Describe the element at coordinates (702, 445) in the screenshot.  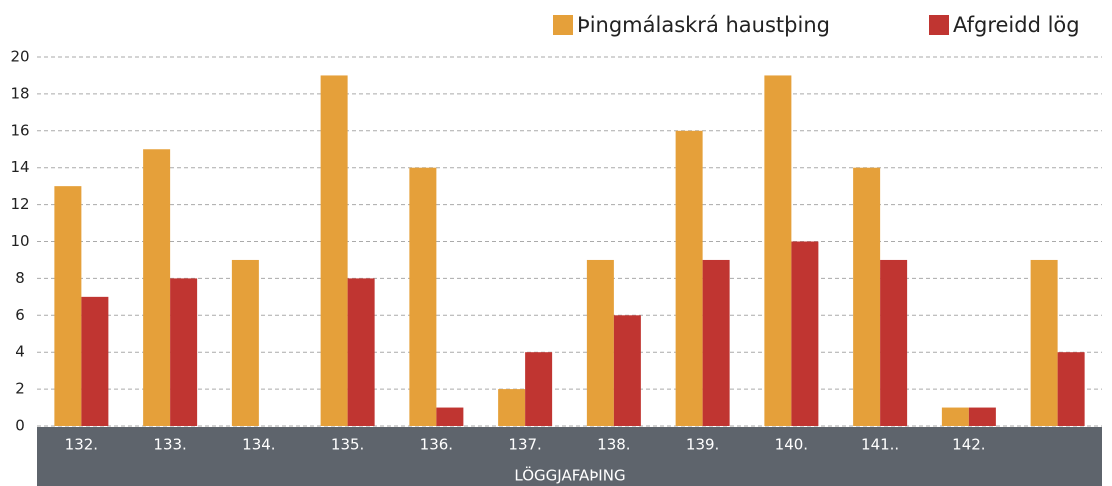
I see `x-tick-label: 139.` at that location.